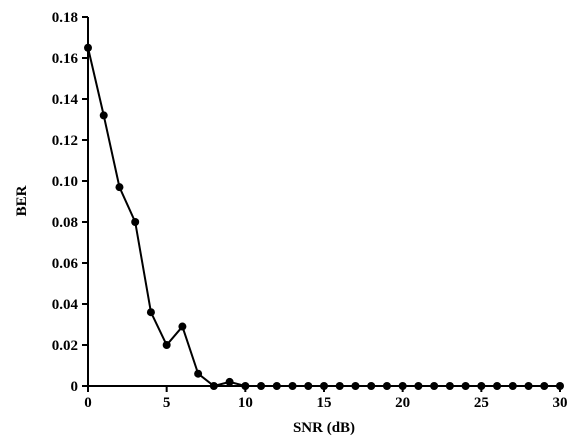  What do you see at coordinates (22, 200) in the screenshot?
I see `y-axis-label: BER` at bounding box center [22, 200].